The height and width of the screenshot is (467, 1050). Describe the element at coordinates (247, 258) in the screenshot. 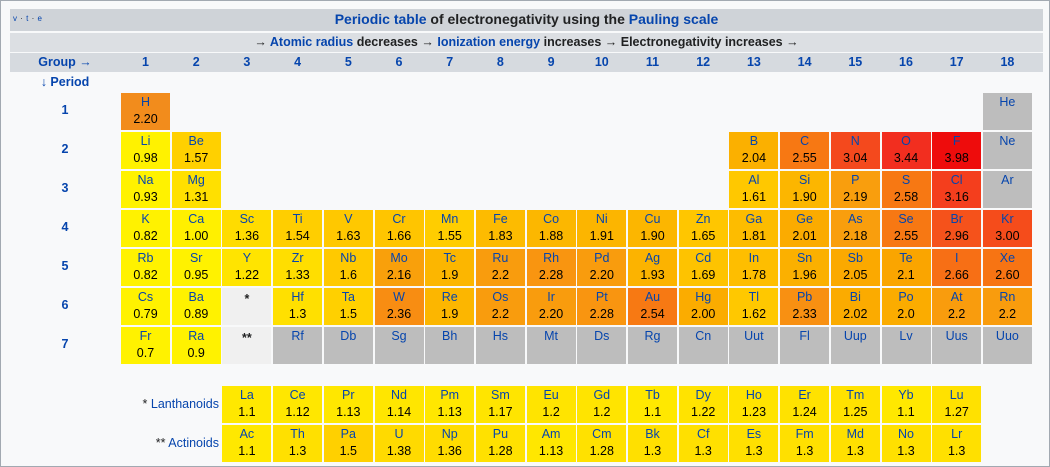

I see `element-symbol: Y` at that location.